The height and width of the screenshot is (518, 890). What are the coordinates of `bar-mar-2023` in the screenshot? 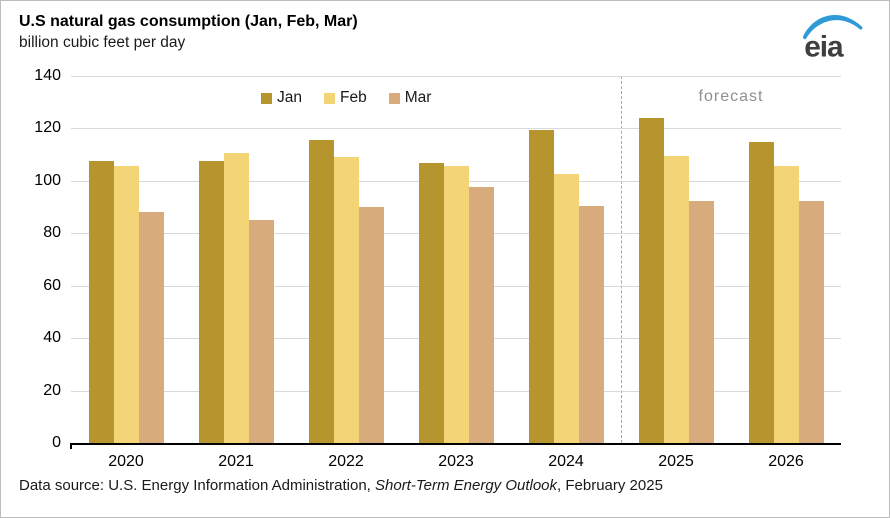 It's located at (481, 315).